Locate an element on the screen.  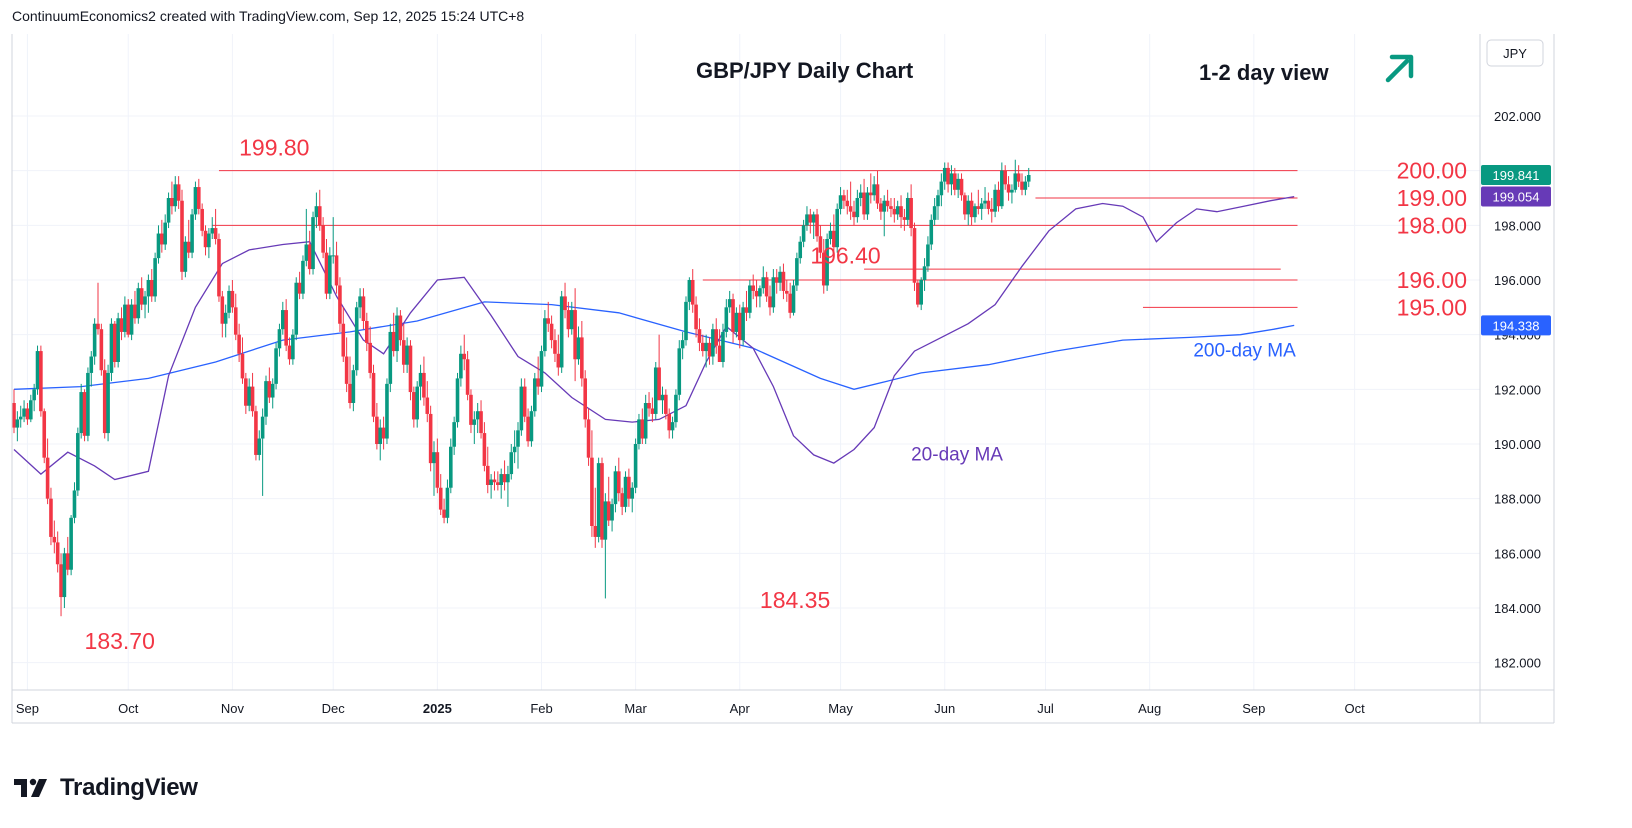
level-label: 200.00 is located at coordinates (1432, 171).